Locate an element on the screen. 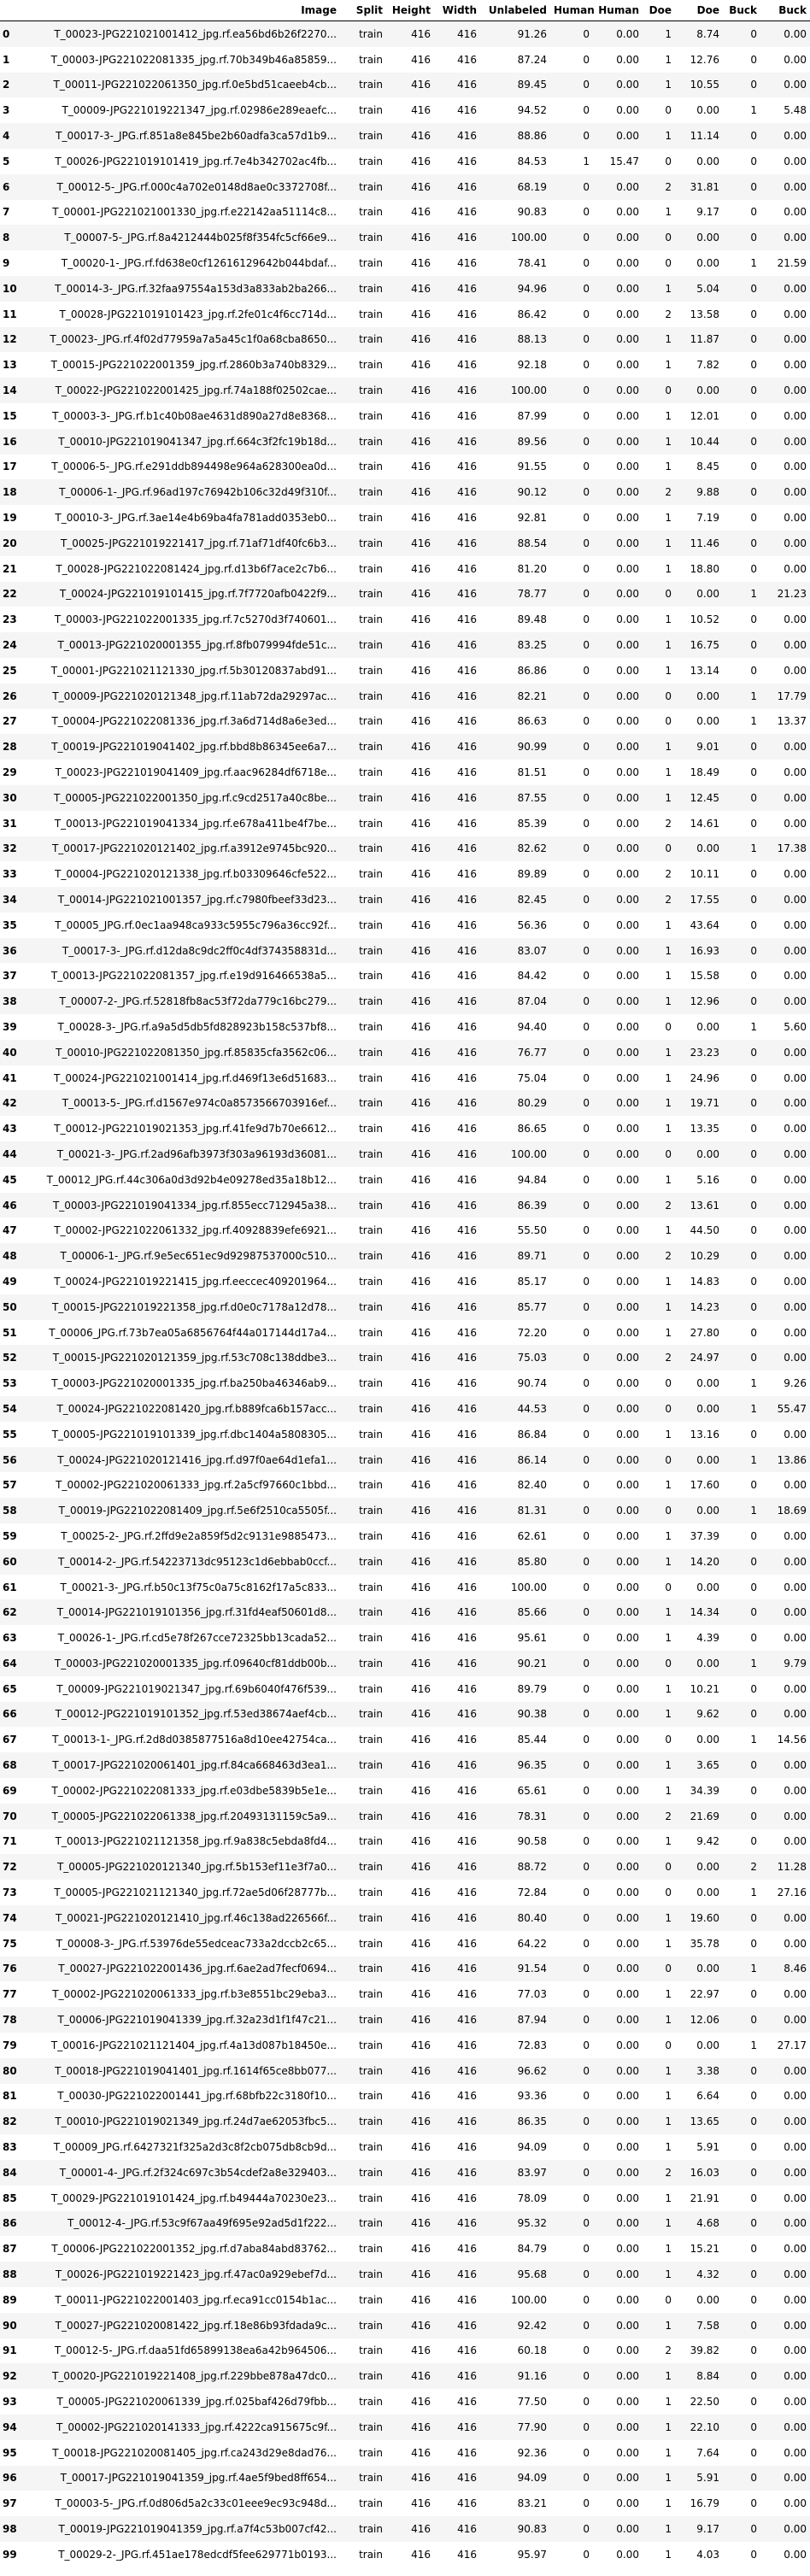 This screenshot has height=2576, width=810. row-index: 39 is located at coordinates (14, 1027).